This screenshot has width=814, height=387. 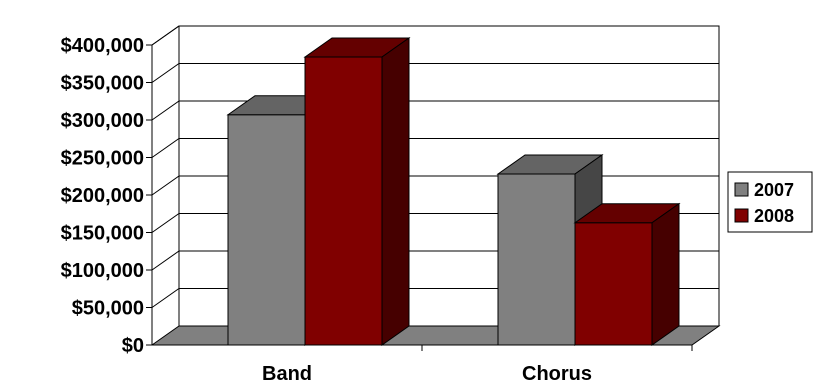 I want to click on bar-2007-chorus, so click(x=550, y=250).